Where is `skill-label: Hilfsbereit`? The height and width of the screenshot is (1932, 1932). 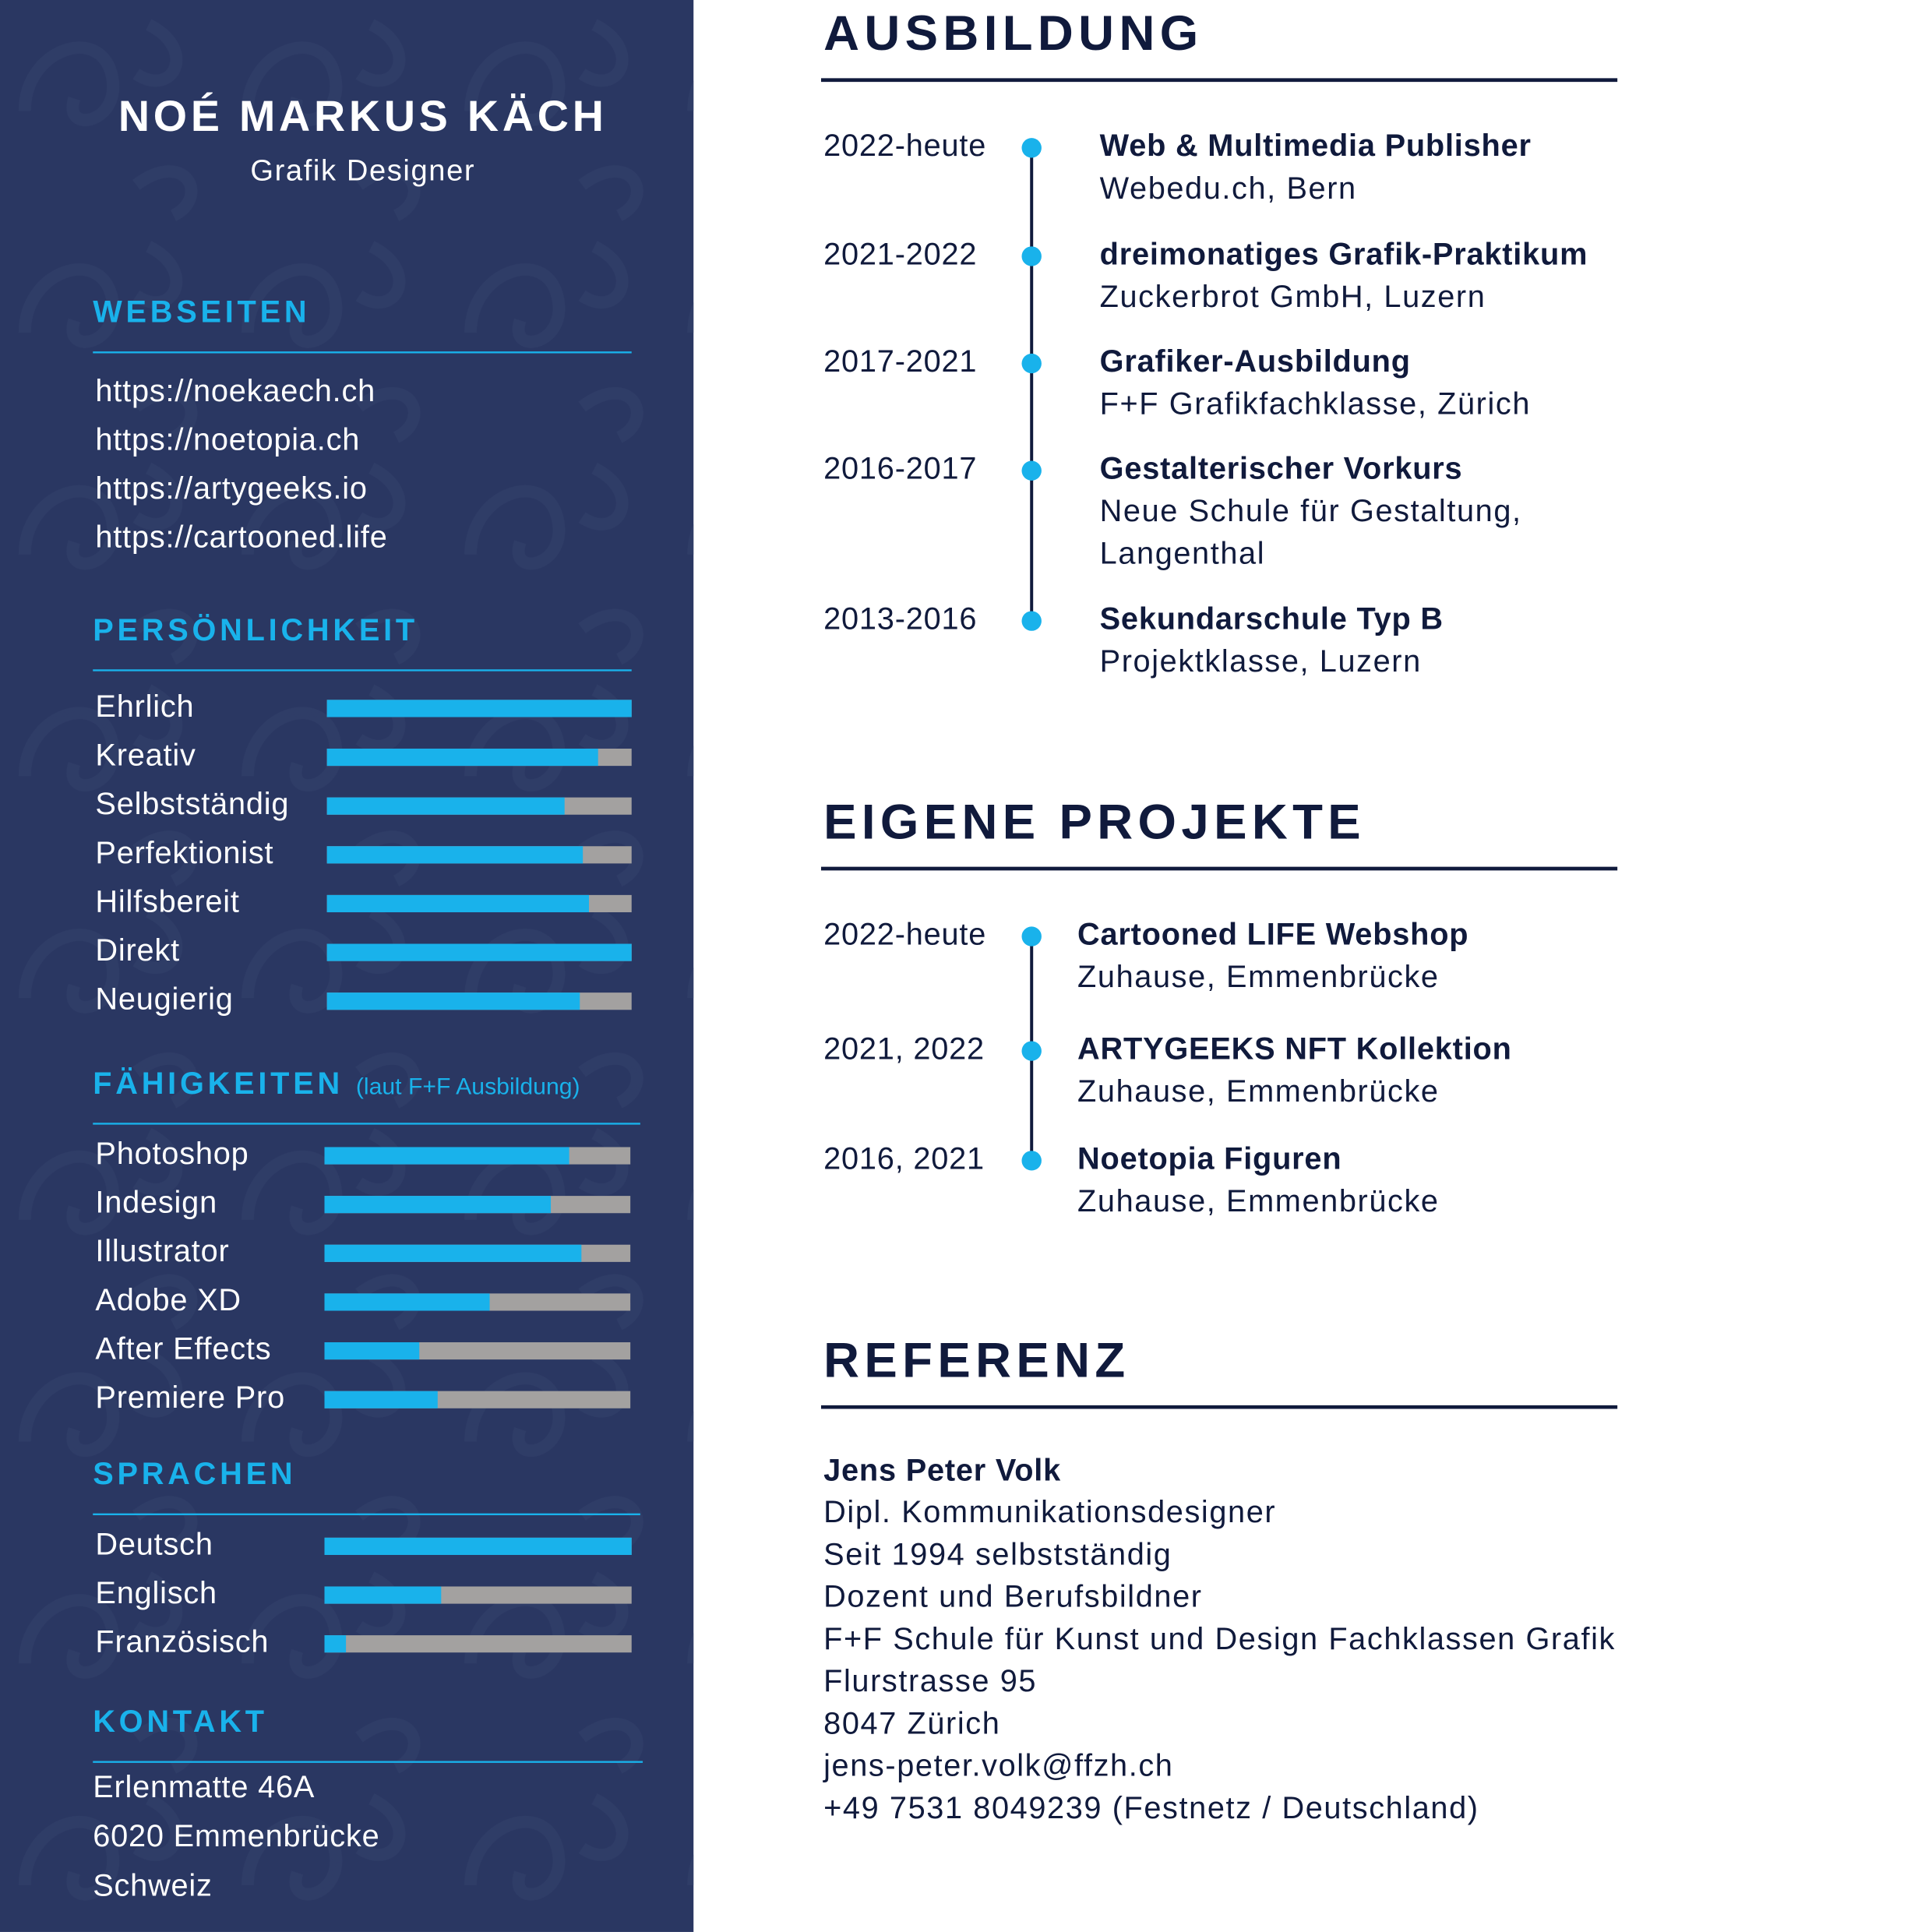 skill-label: Hilfsbereit is located at coordinates (167, 901).